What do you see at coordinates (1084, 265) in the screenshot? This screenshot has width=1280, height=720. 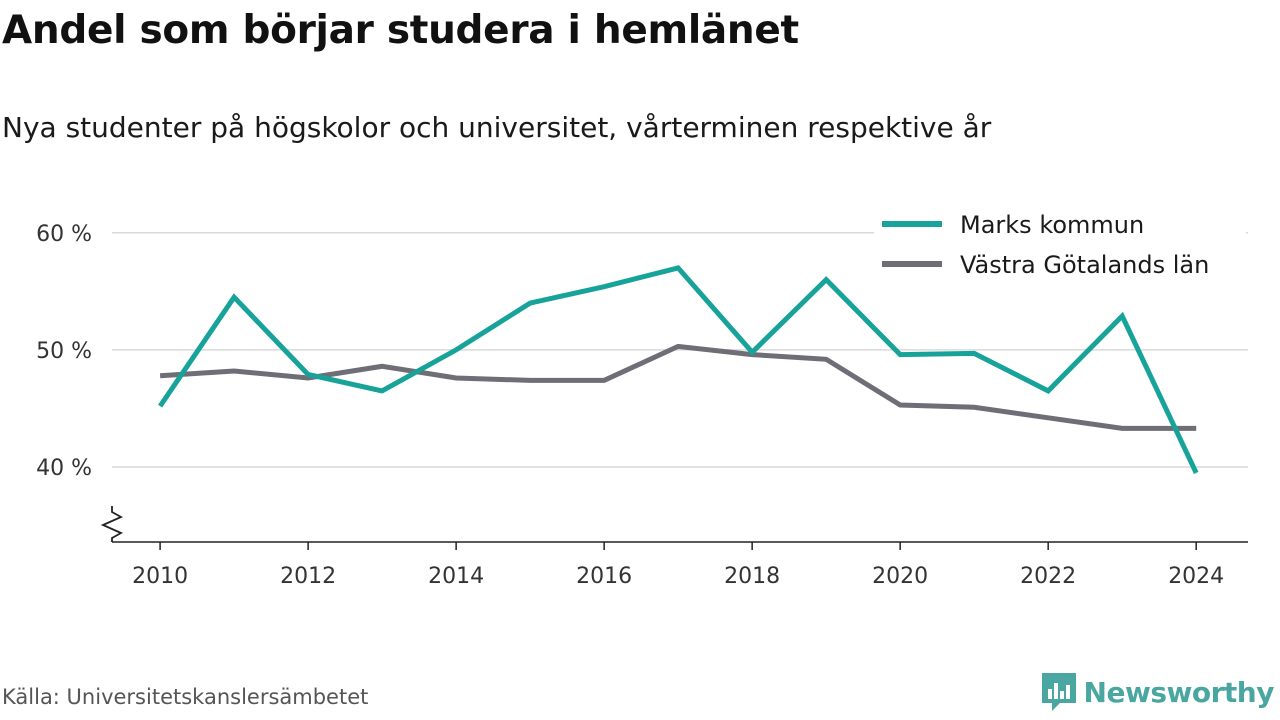 I see `legend-label: Västra Götalands län` at bounding box center [1084, 265].